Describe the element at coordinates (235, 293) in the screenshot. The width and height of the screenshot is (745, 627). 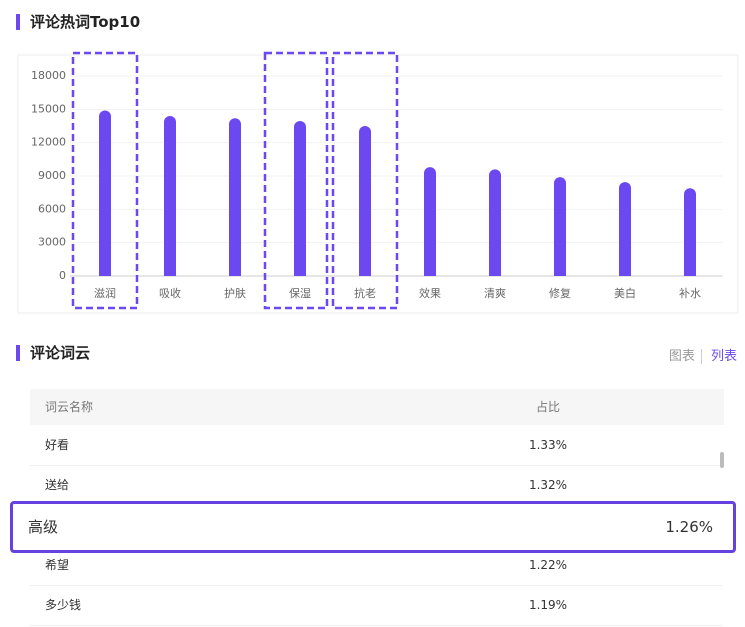
I see `x-tick-label: 护肤` at that location.